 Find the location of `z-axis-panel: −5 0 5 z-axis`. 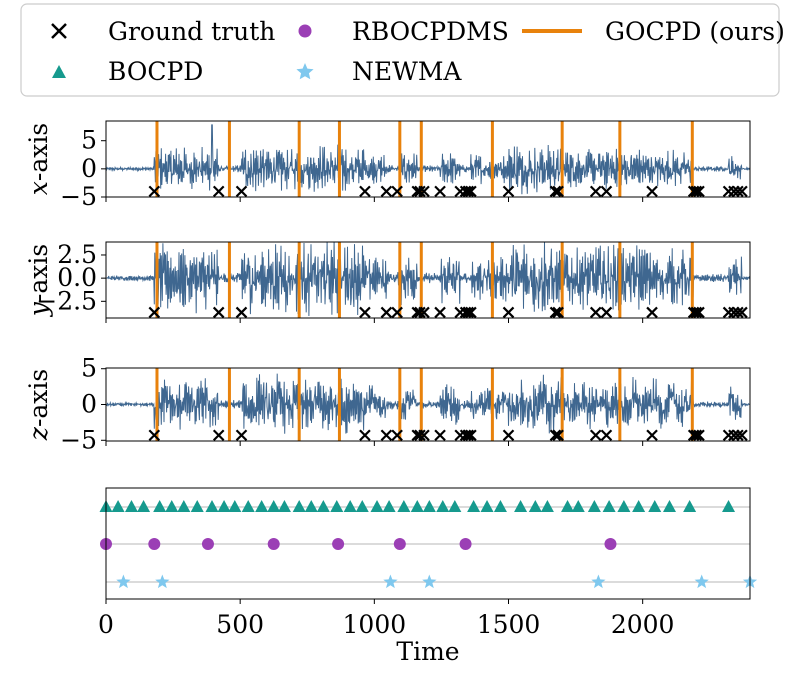

z-axis-panel: −5 0 5 z-axis is located at coordinates (387, 404).